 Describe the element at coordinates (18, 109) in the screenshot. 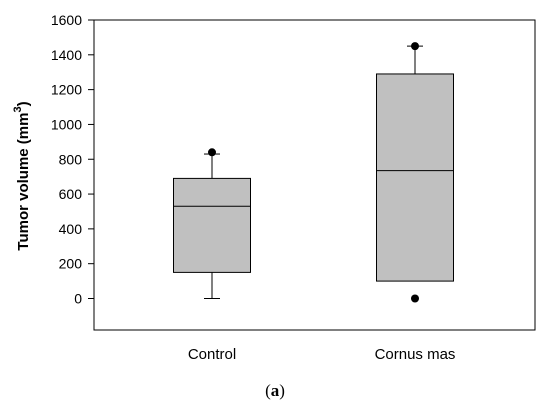

I see `y-axis-label-superscript: 3` at that location.